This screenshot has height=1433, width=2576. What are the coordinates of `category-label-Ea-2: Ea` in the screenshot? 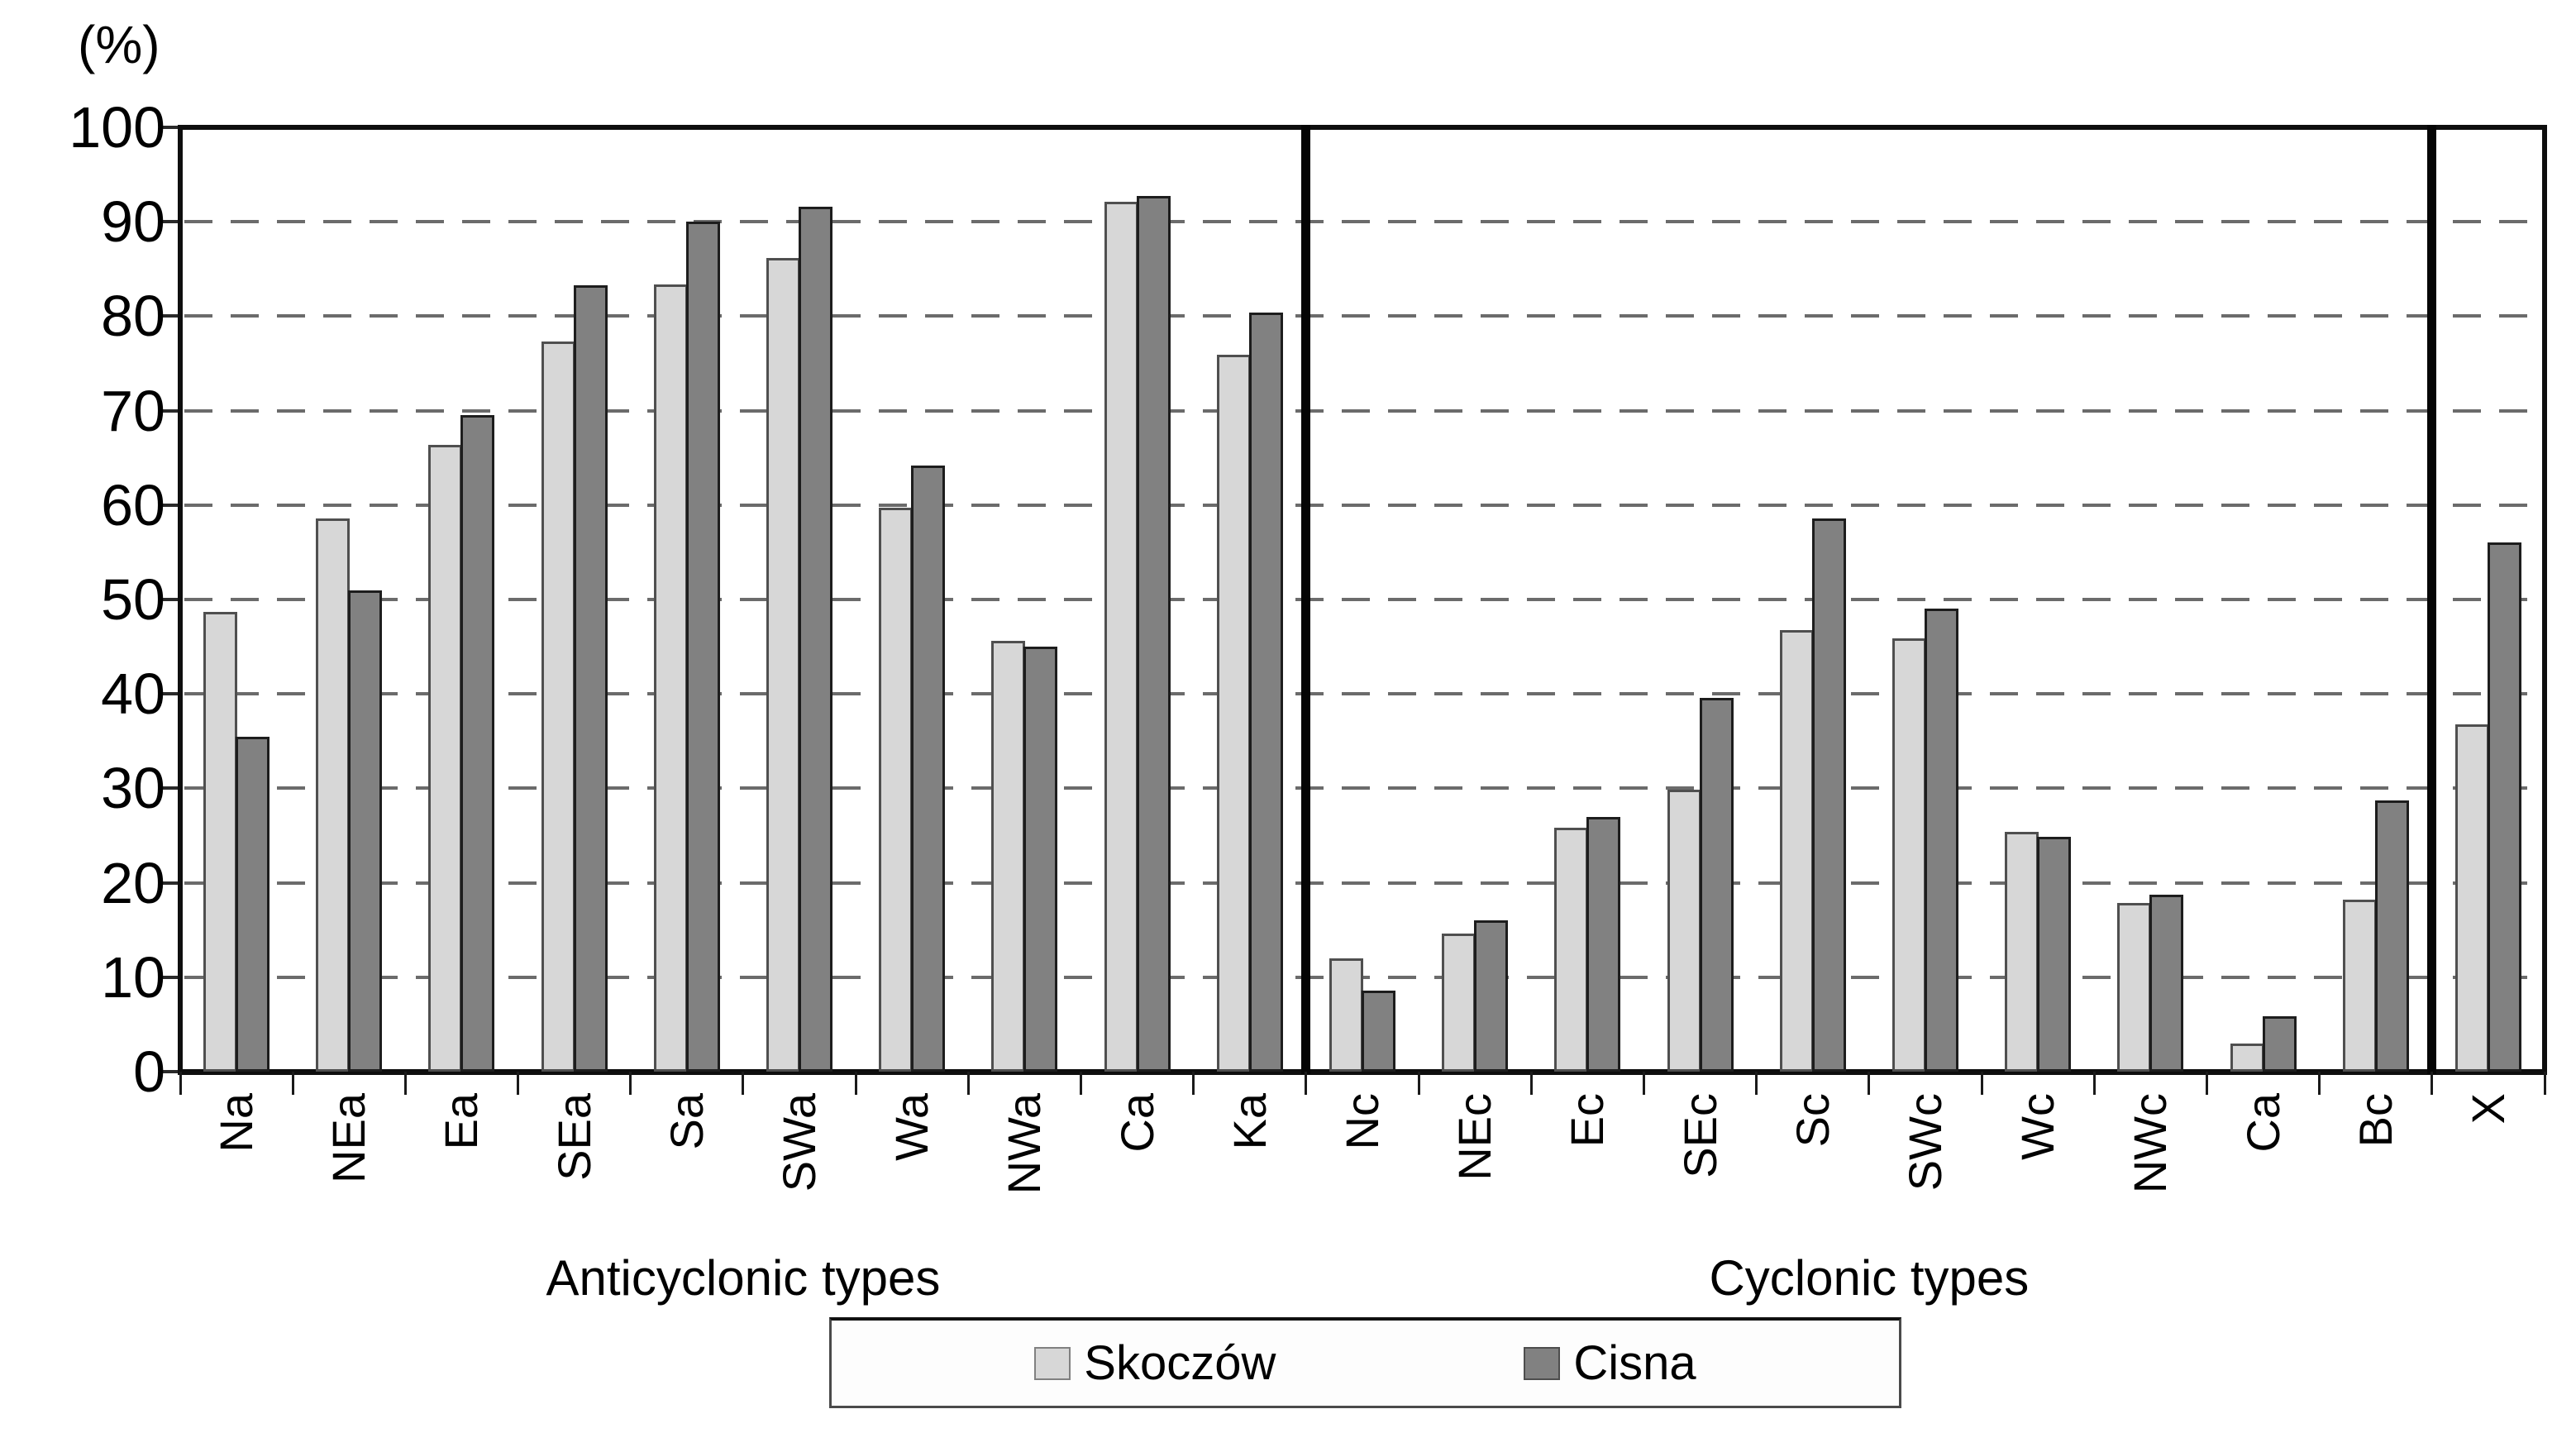 It's located at (462, 1121).